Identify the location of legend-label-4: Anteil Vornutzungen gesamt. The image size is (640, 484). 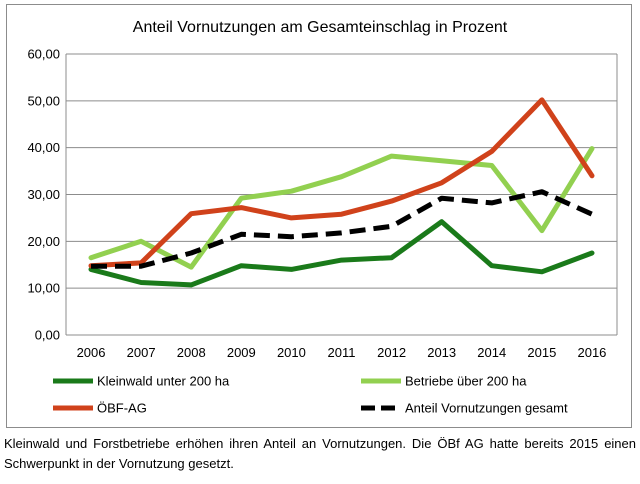
(486, 408).